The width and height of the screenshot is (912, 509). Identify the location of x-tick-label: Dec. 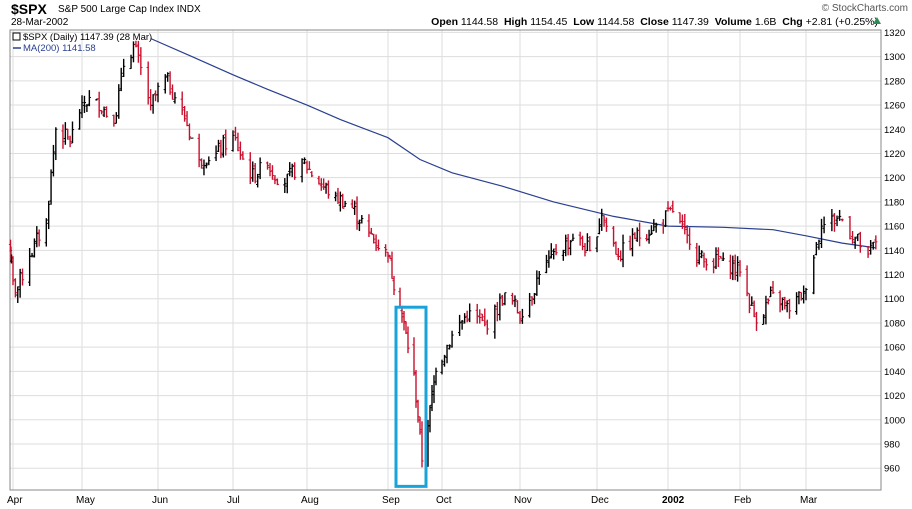
(600, 500).